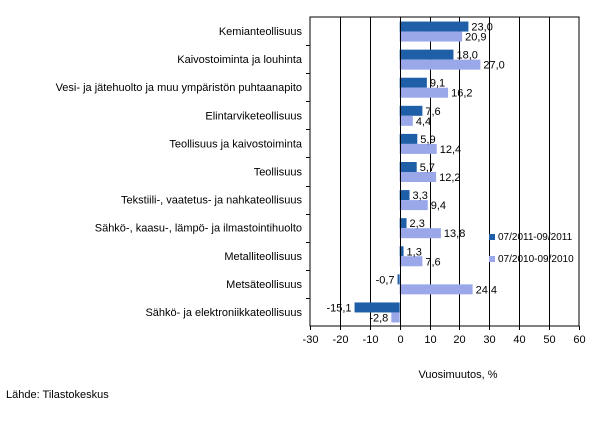 This screenshot has height=421, width=598. Describe the element at coordinates (437, 84) in the screenshot. I see `data-label: 9,1` at that location.